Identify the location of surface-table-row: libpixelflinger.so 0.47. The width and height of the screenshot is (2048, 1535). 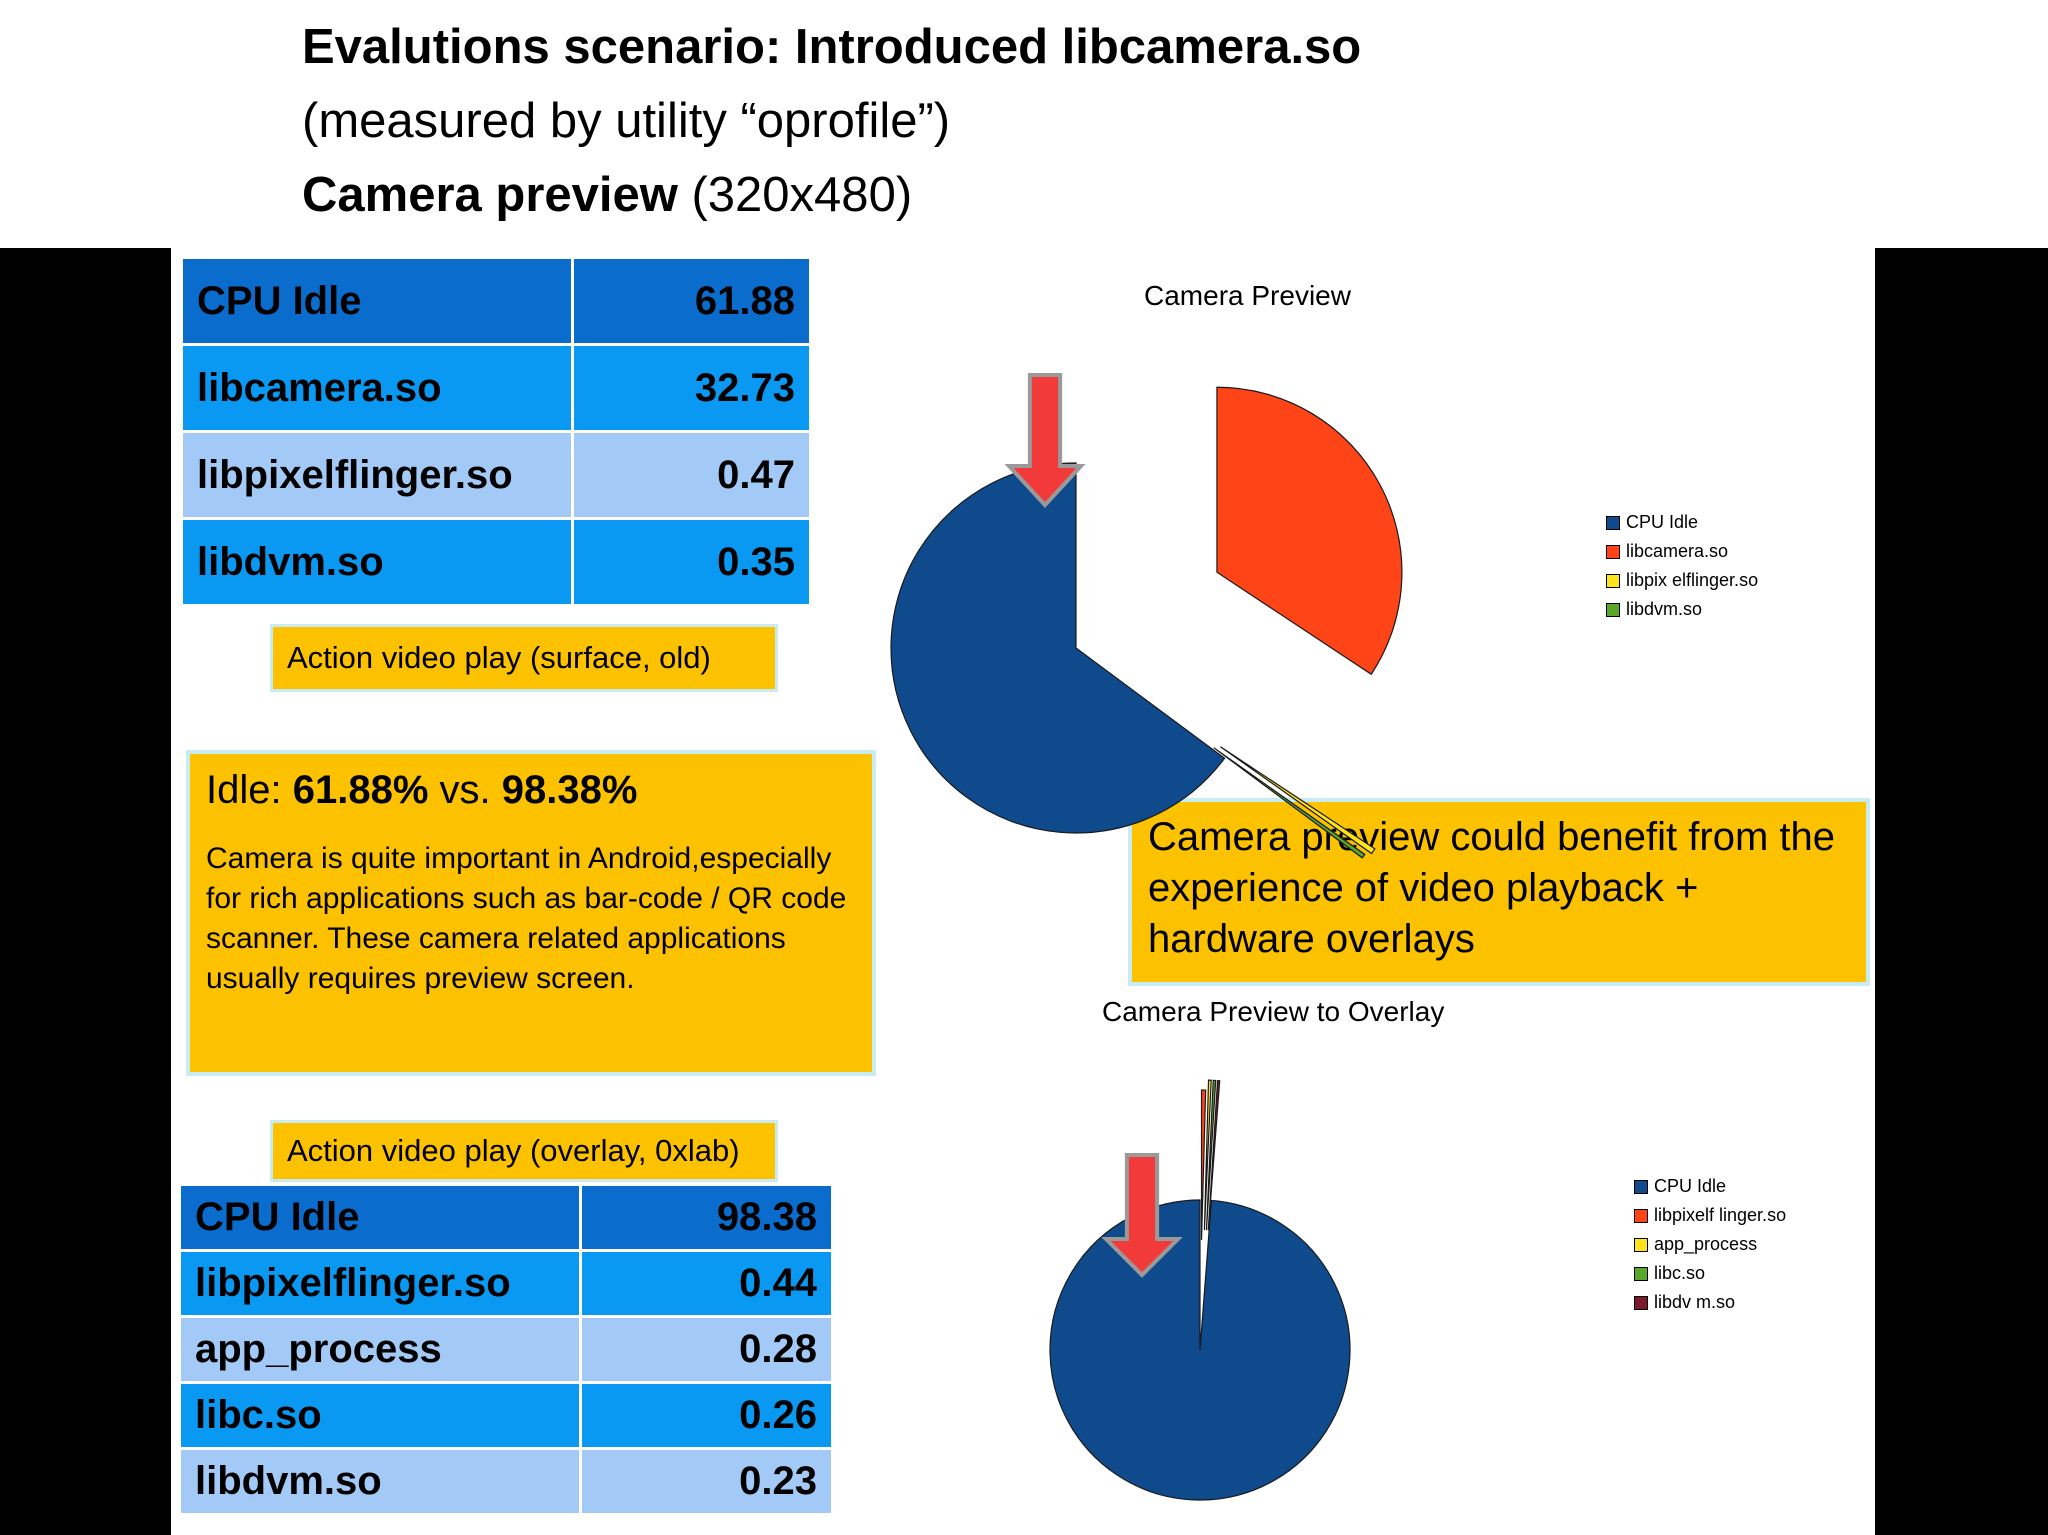
(496, 475).